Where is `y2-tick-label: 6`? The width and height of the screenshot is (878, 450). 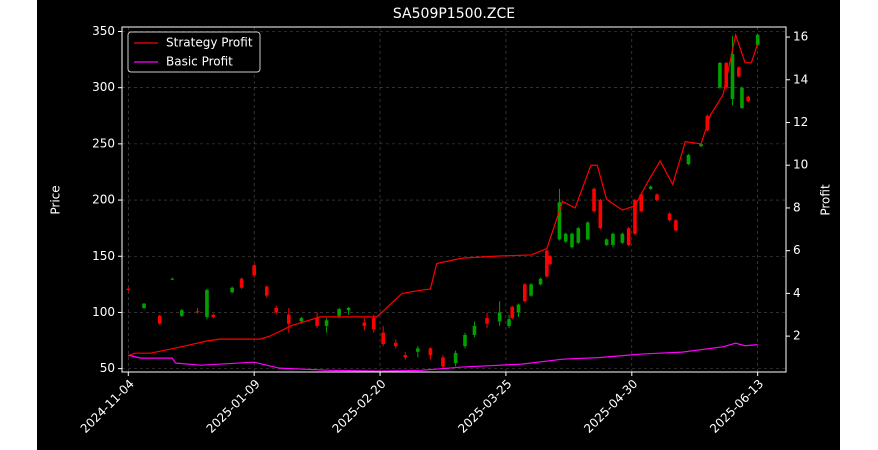
y2-tick-label: 6 is located at coordinates (797, 250).